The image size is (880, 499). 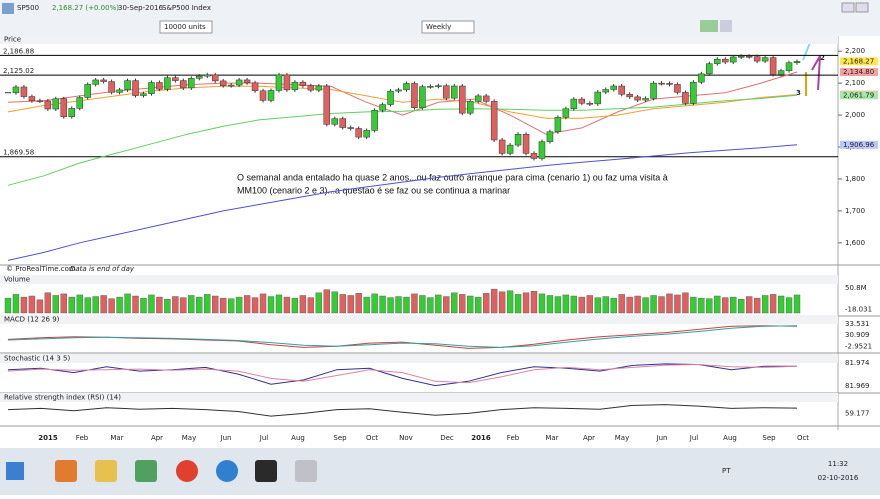 What do you see at coordinates (855, 83) in the screenshot?
I see `y-tick-label: 2,100` at bounding box center [855, 83].